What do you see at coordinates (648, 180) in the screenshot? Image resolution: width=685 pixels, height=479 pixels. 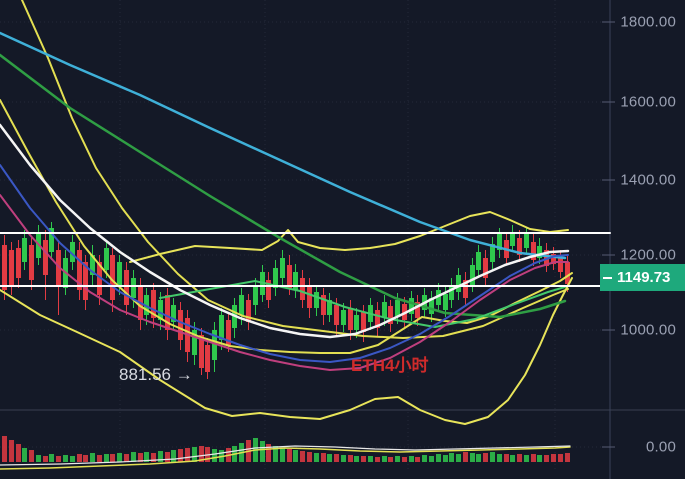 I see `y-axis-label: 1400.00` at bounding box center [648, 180].